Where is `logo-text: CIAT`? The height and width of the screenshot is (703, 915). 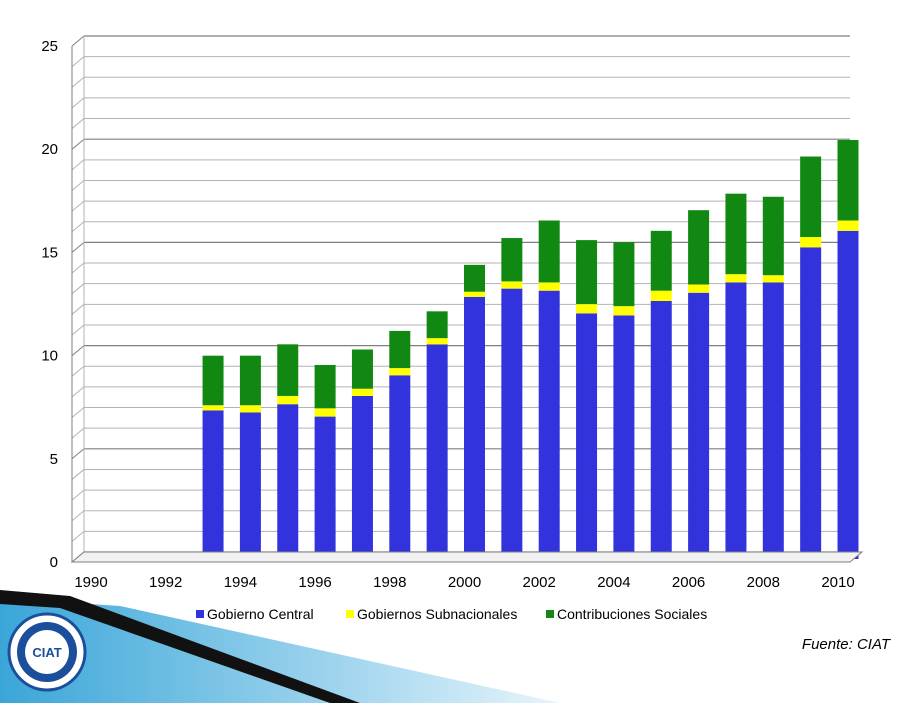 logo-text: CIAT is located at coordinates (46, 652).